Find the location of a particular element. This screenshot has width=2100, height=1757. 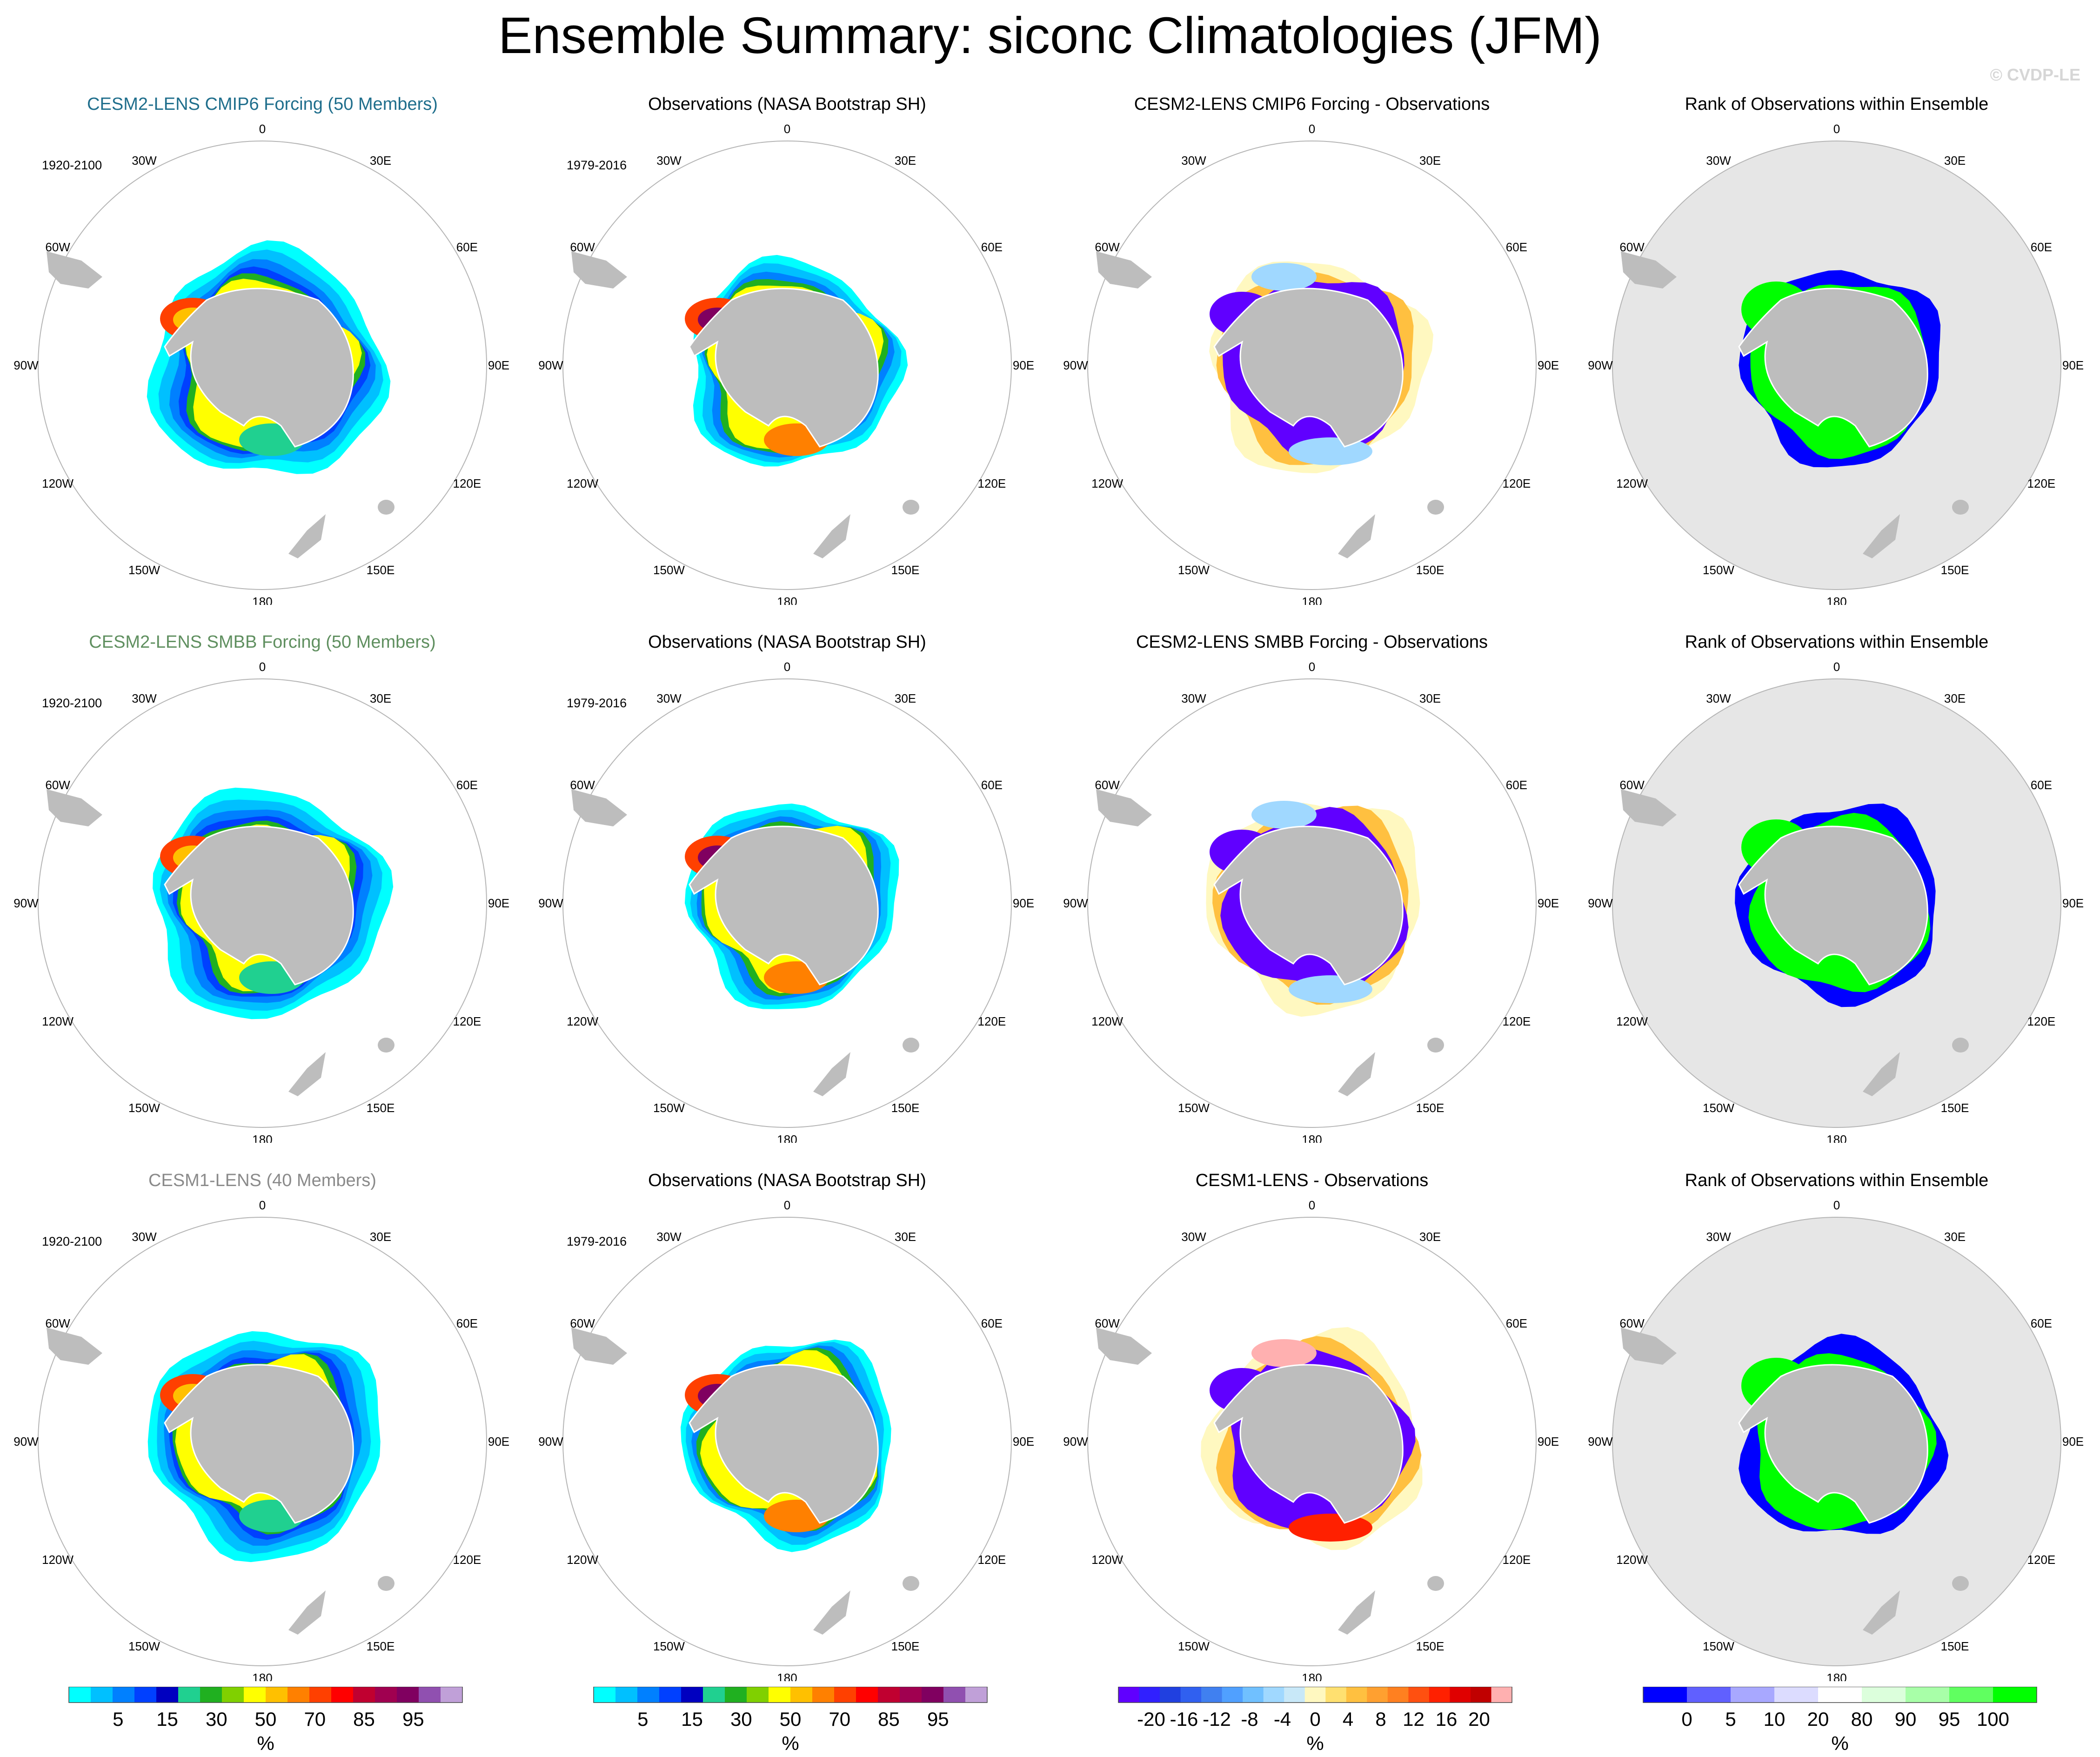

colorbar-tick-label: 12 is located at coordinates (1414, 1719).